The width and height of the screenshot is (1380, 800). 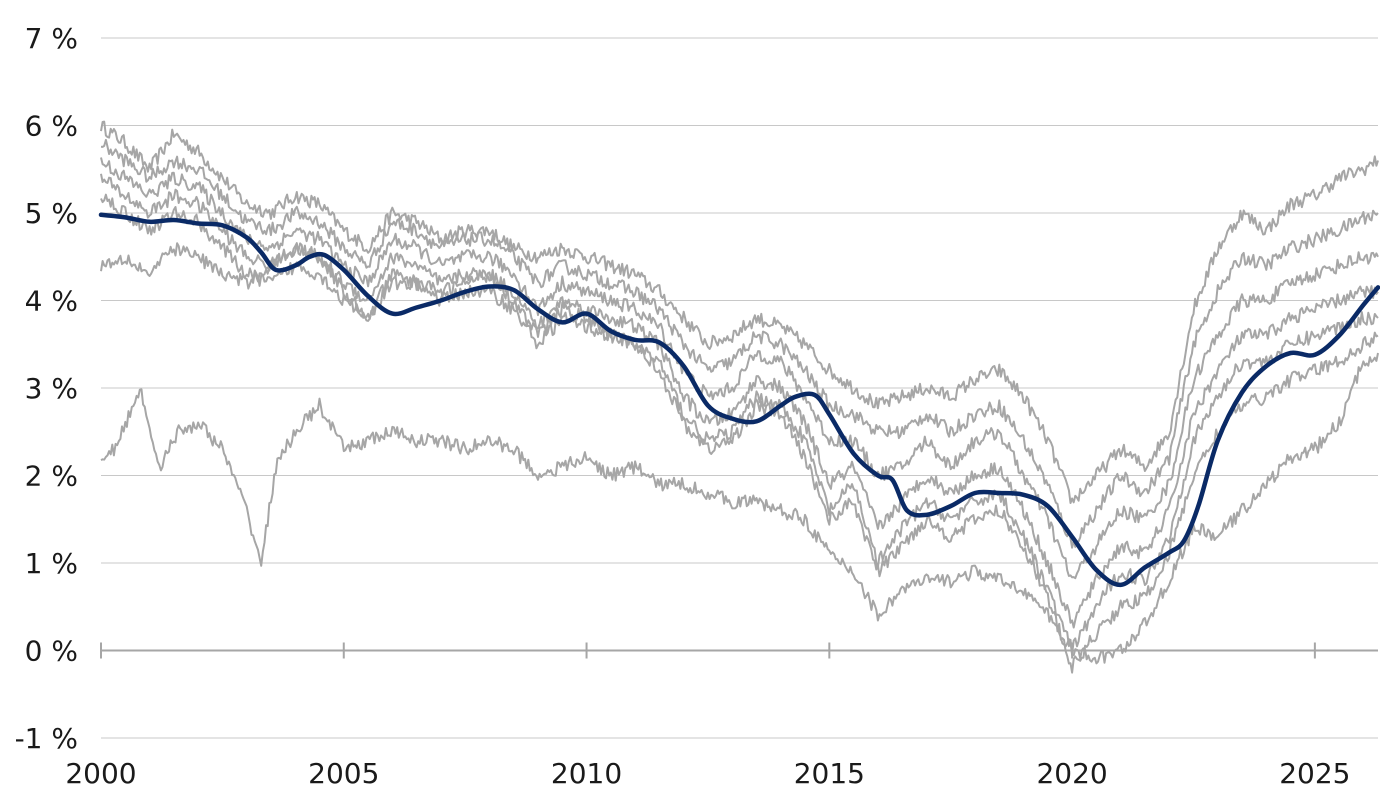 I want to click on x-axis, so click(x=739, y=650).